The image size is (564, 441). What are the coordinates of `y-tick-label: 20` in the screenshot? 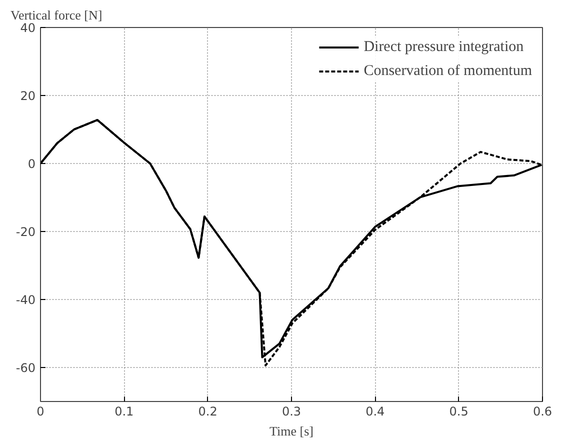 It's located at (28, 96).